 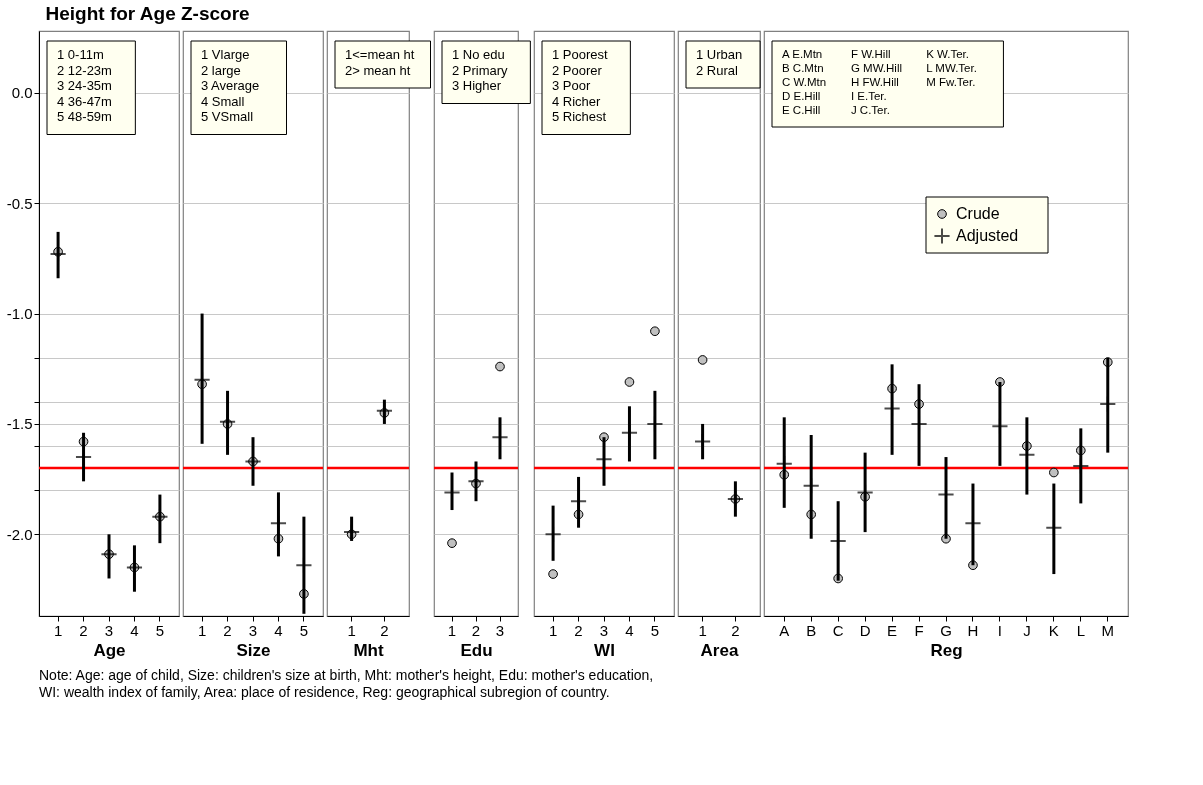 I want to click on annotation: 1 0-11m 2 12-23m 3 24-35m 4 36-47m 5 48-59m, so click(x=84, y=85).